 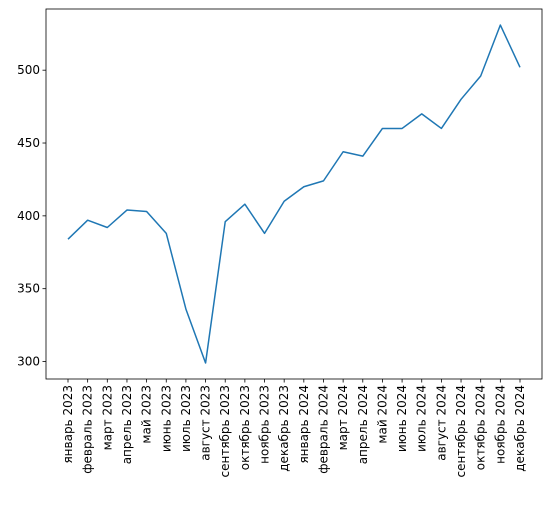 What do you see at coordinates (343, 417) in the screenshot?
I see `x-tick-label: март 2024` at bounding box center [343, 417].